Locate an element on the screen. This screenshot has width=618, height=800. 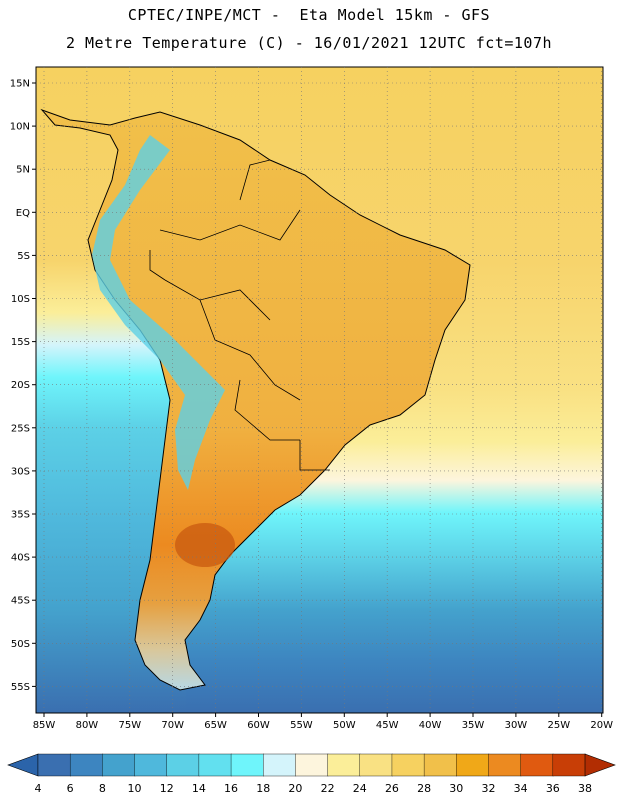
colorbar-tick-label: 6 is located at coordinates (70, 788).